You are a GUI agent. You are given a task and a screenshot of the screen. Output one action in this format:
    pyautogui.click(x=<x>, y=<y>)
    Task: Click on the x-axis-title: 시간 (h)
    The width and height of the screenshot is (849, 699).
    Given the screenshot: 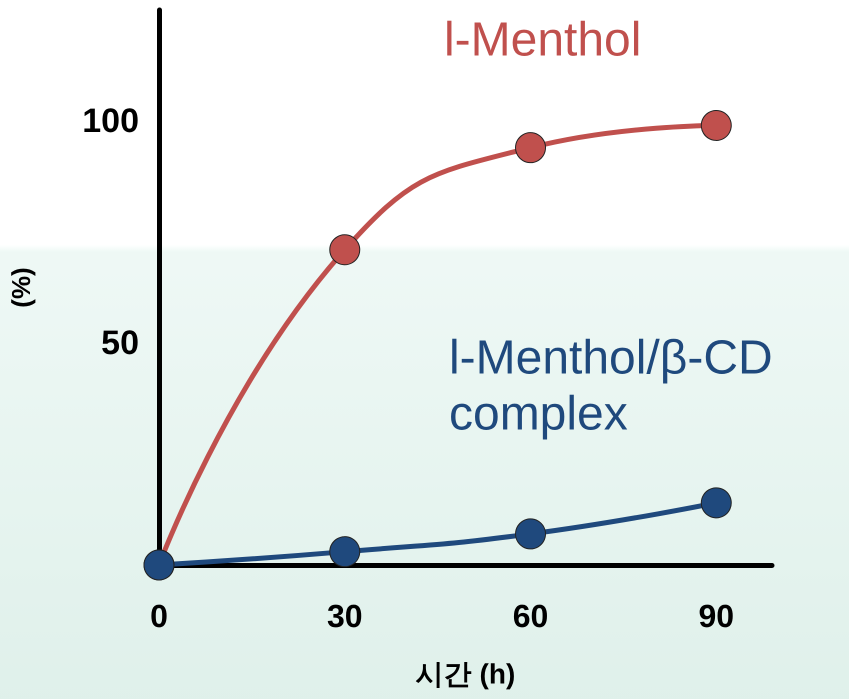 What is the action you would take?
    pyautogui.click(x=466, y=674)
    